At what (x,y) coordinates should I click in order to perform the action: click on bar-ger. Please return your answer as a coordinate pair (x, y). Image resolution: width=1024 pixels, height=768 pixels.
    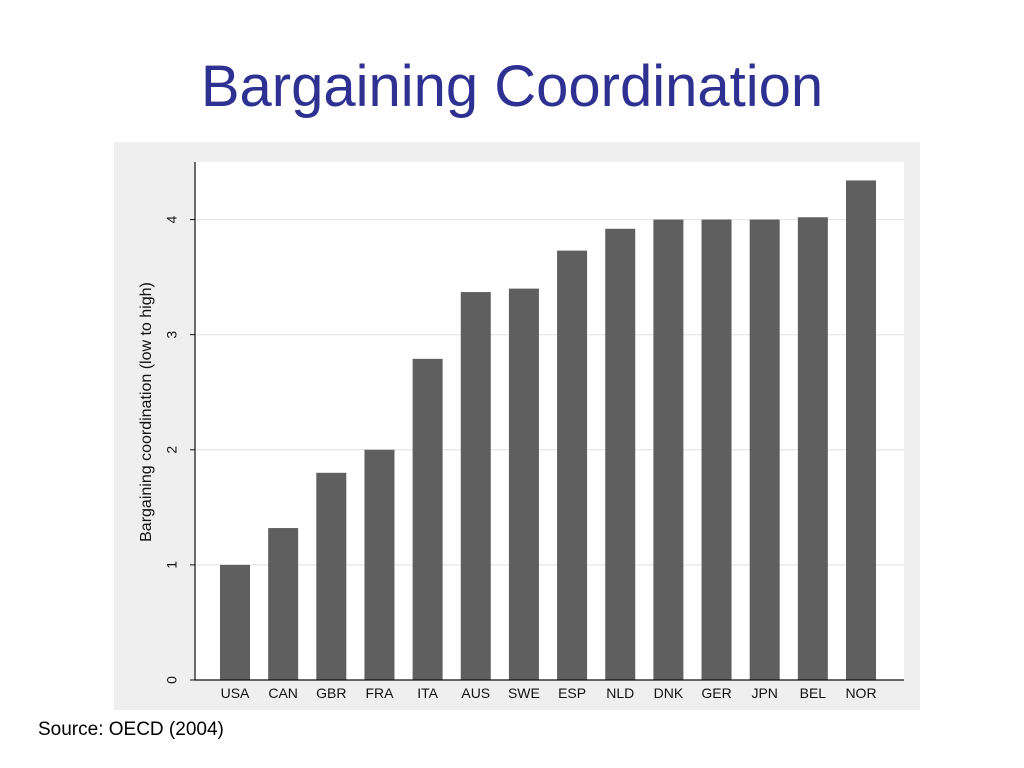
    Looking at the image, I should click on (716, 450).